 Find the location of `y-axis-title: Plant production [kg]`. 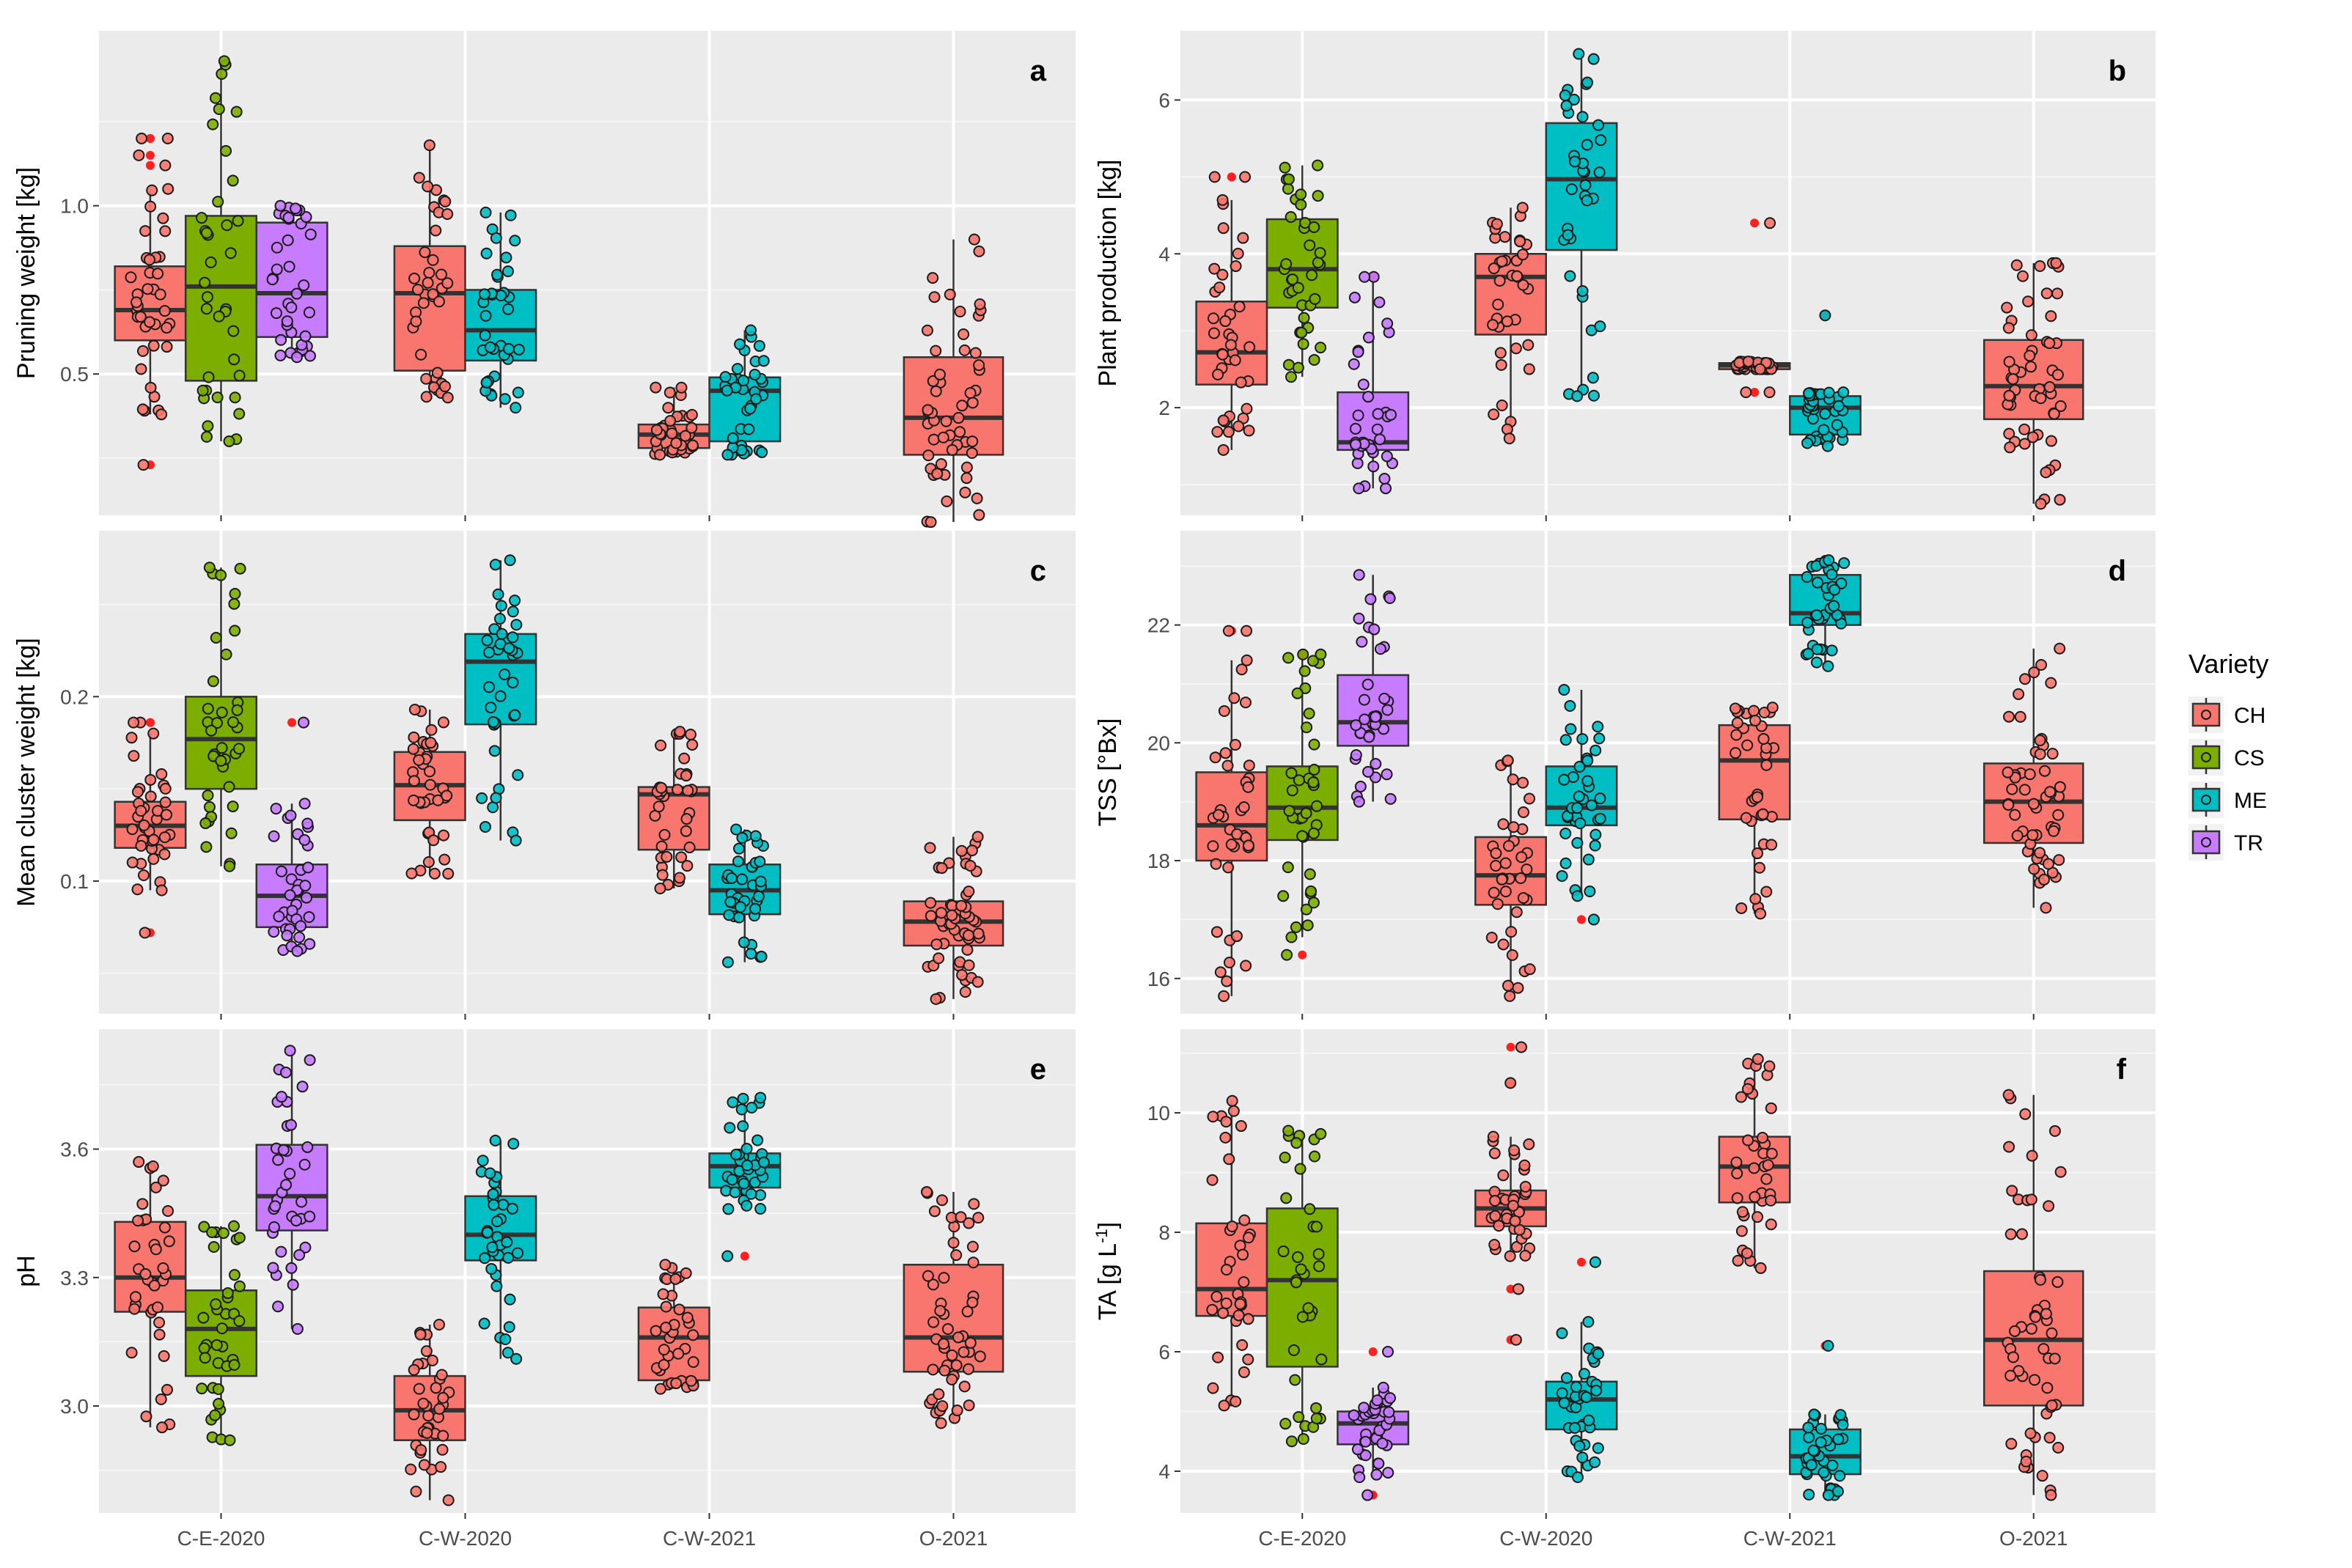

y-axis-title: Plant production [kg] is located at coordinates (1108, 273).